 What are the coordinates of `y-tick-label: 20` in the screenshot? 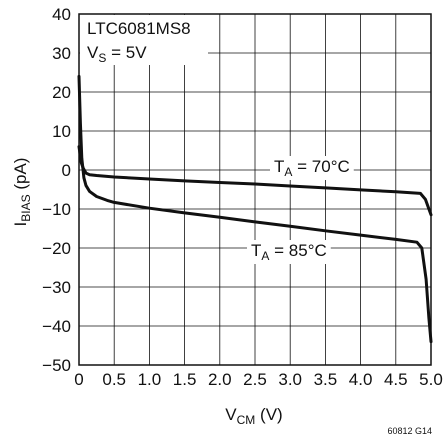 It's located at (61, 92).